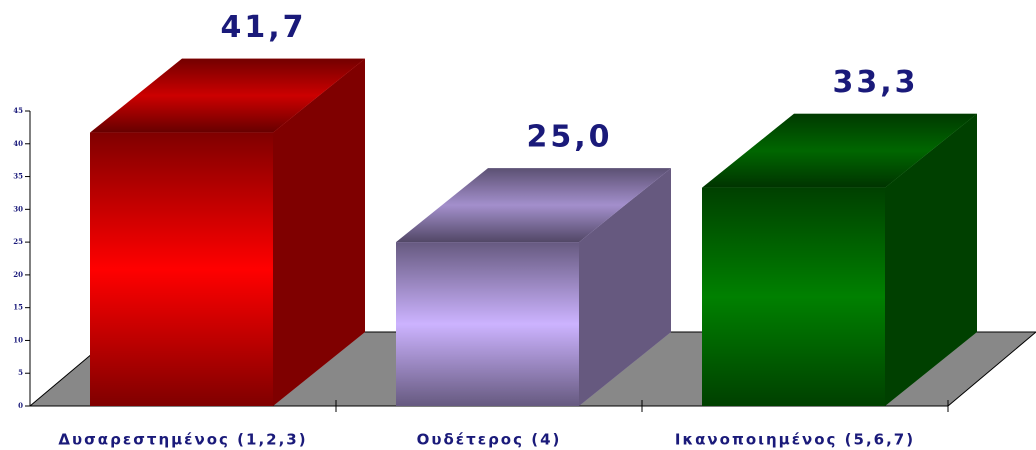 Image resolution: width=1036 pixels, height=450 pixels. I want to click on value-label: 33,3, so click(875, 82).